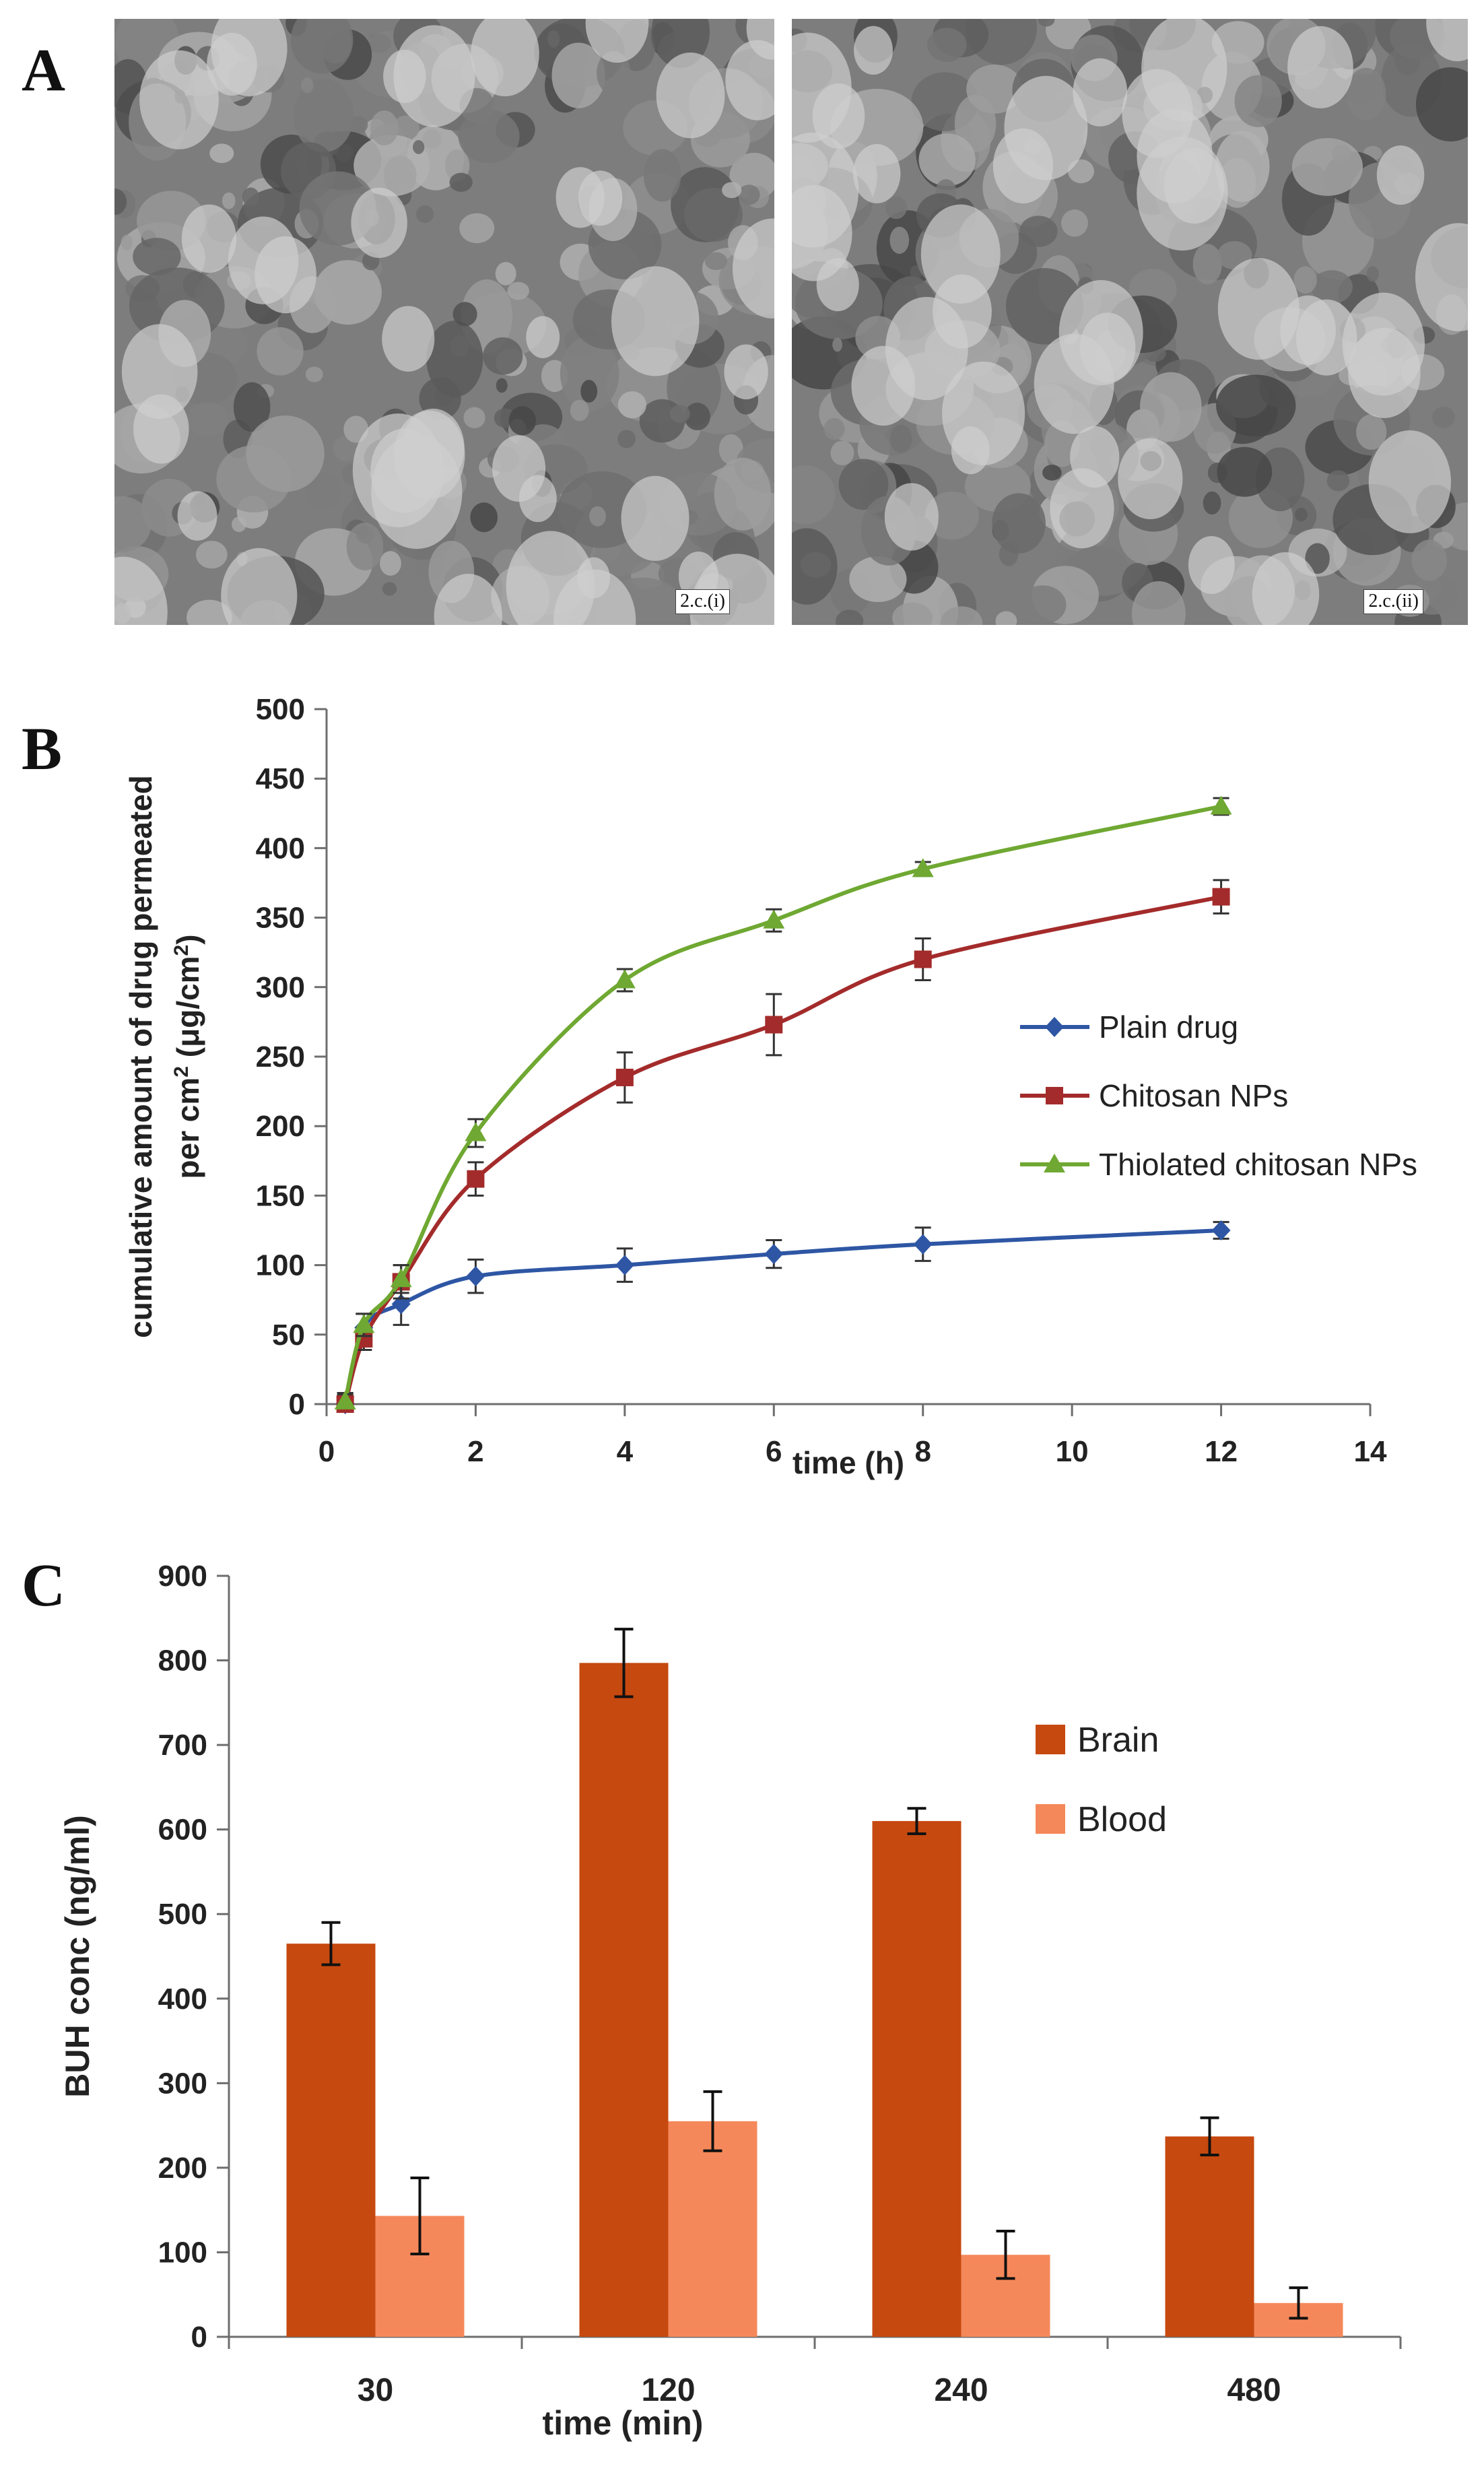 The image size is (1484, 2487). What do you see at coordinates (1122, 1819) in the screenshot?
I see `legend-label: Blood` at bounding box center [1122, 1819].